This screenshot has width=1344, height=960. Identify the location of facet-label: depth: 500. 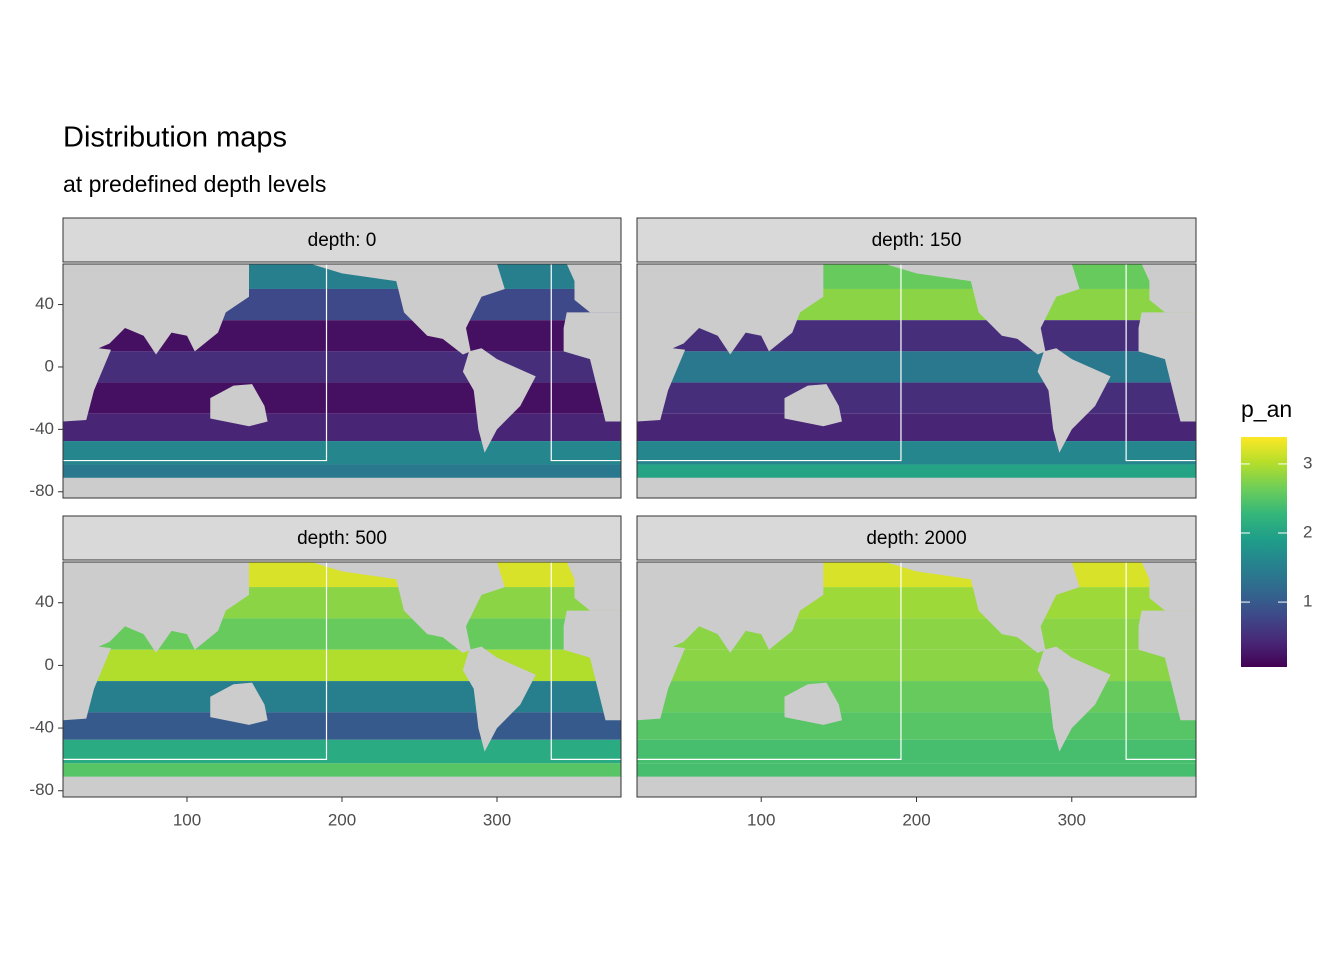
(342, 538).